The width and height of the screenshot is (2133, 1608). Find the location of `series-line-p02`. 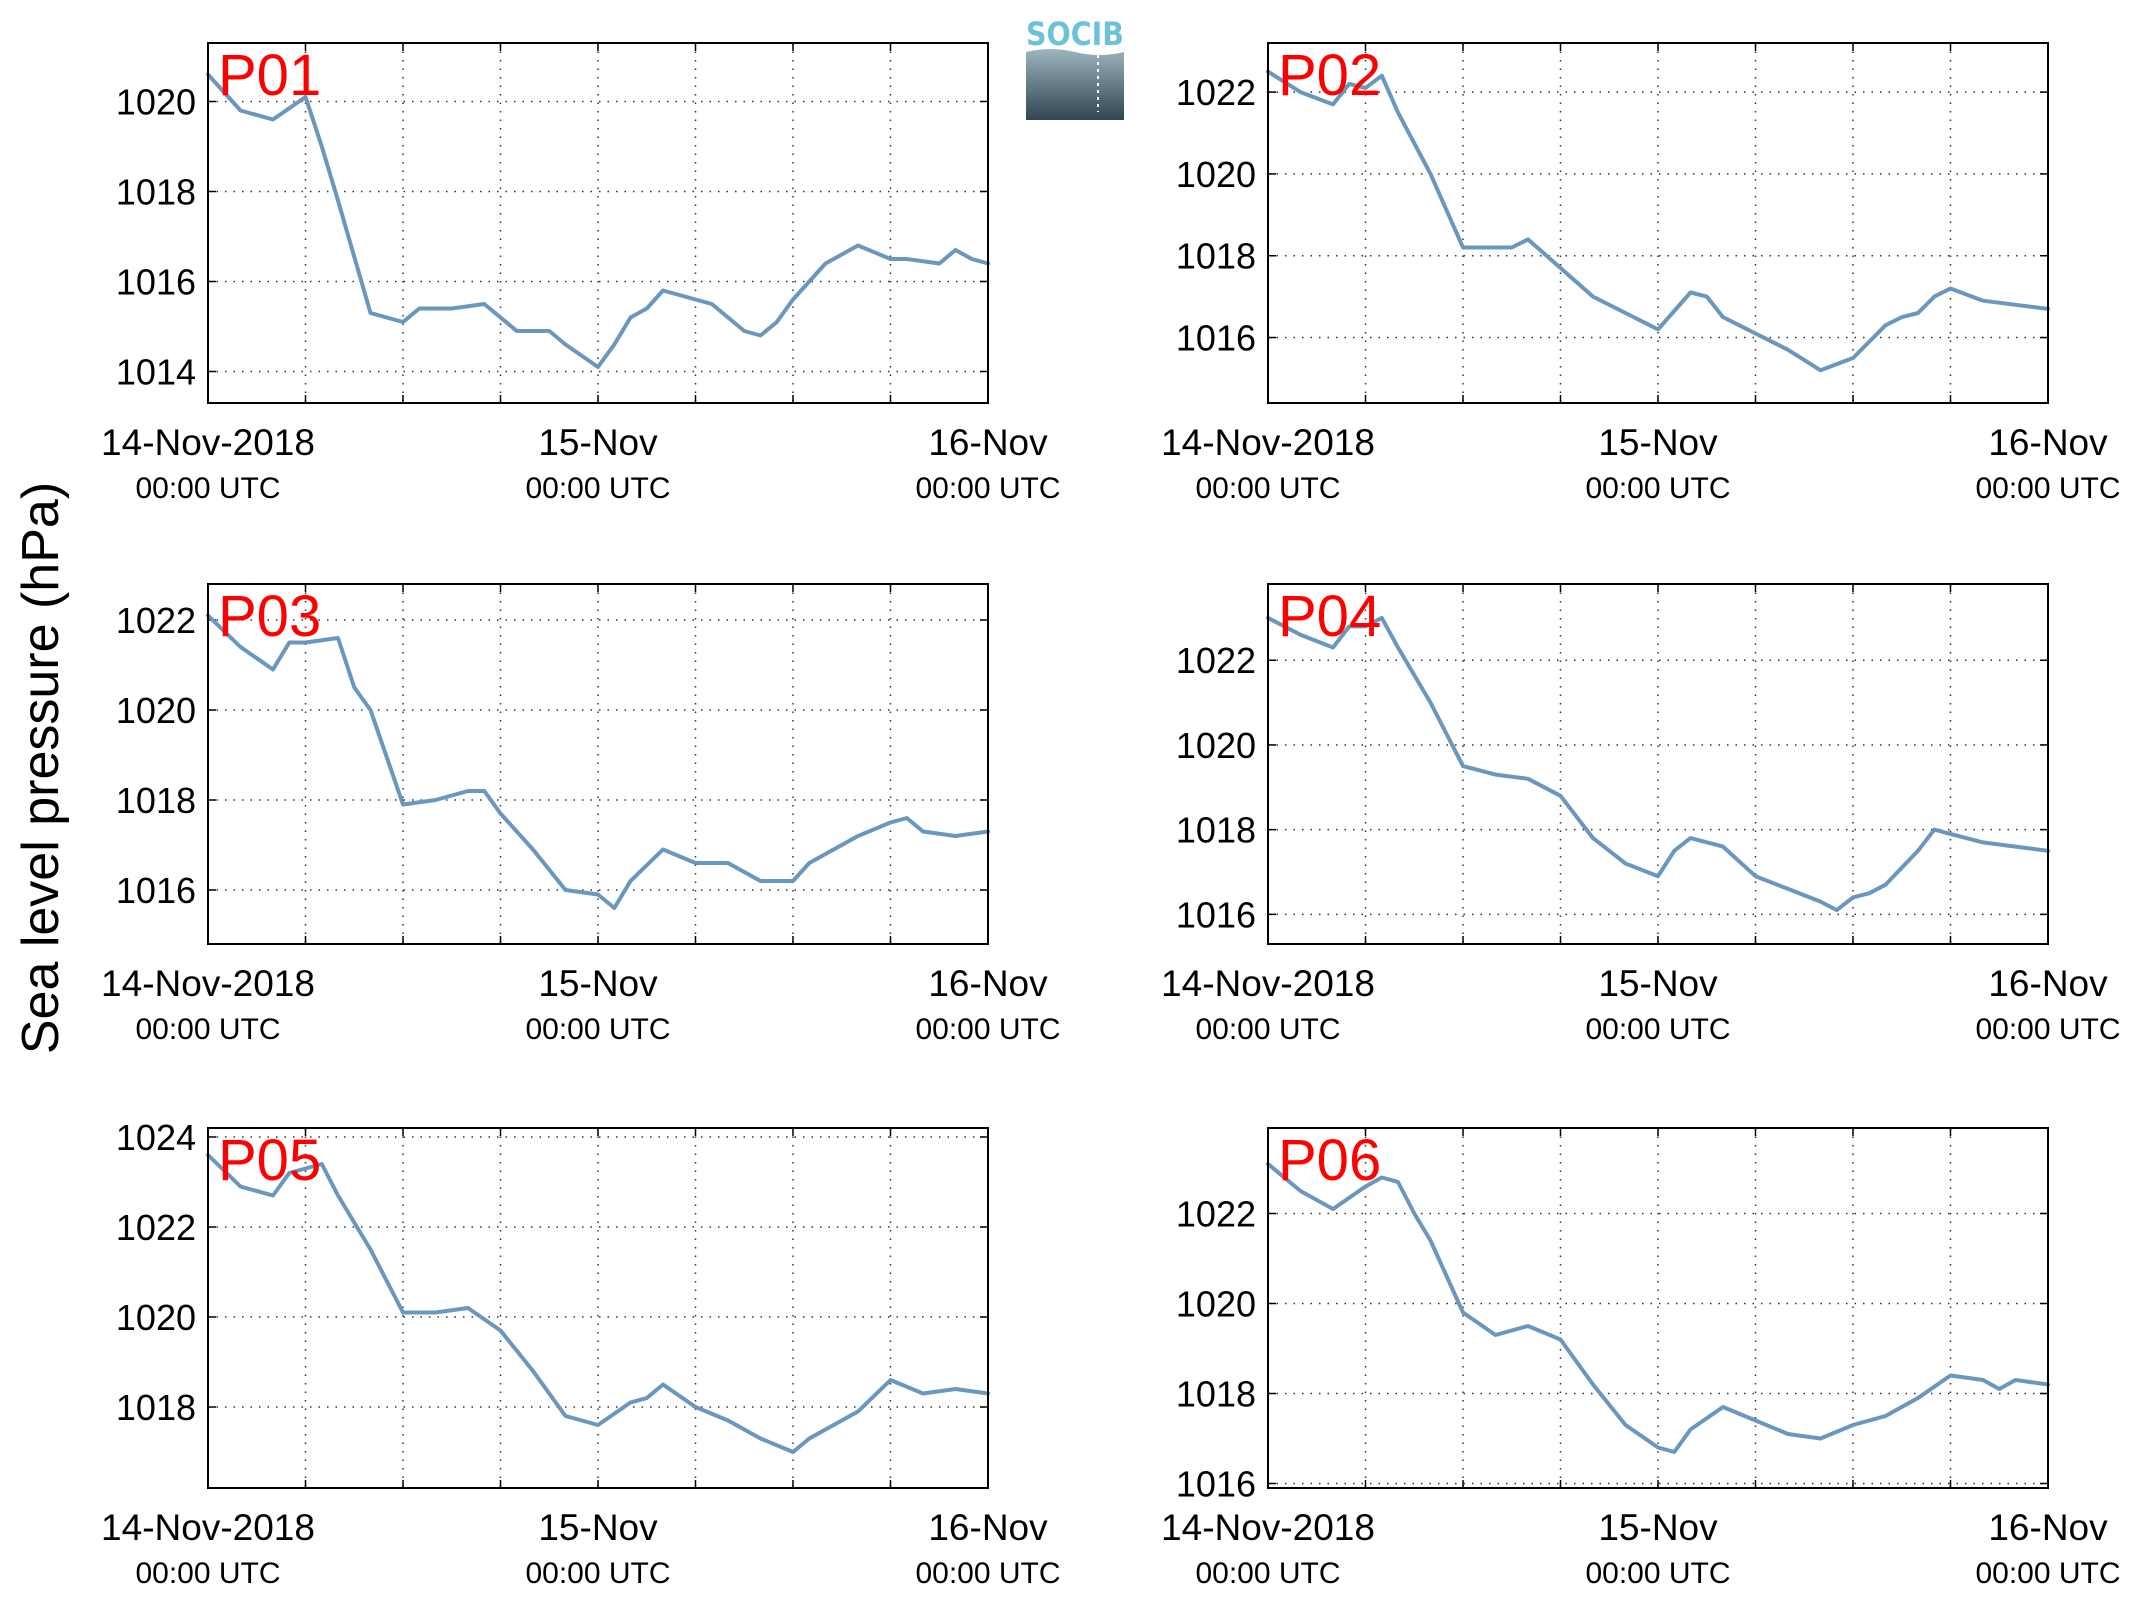

series-line-p02 is located at coordinates (1658, 221).